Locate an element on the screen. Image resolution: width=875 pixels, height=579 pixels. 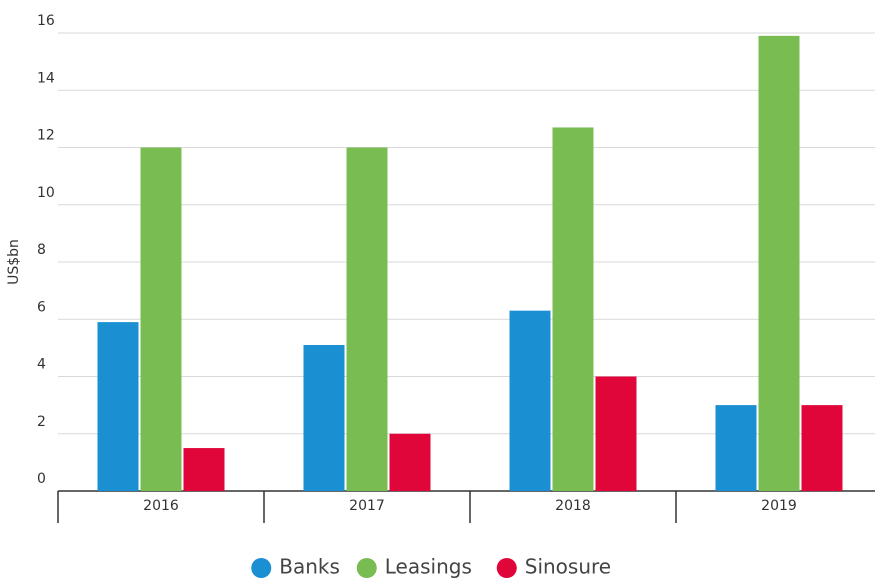
x-tick-label: 2016 is located at coordinates (161, 506).